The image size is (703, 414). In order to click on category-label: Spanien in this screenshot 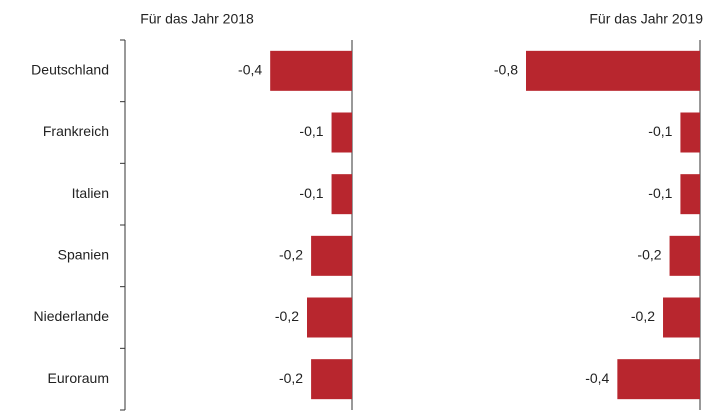, I will do `click(83, 255)`.